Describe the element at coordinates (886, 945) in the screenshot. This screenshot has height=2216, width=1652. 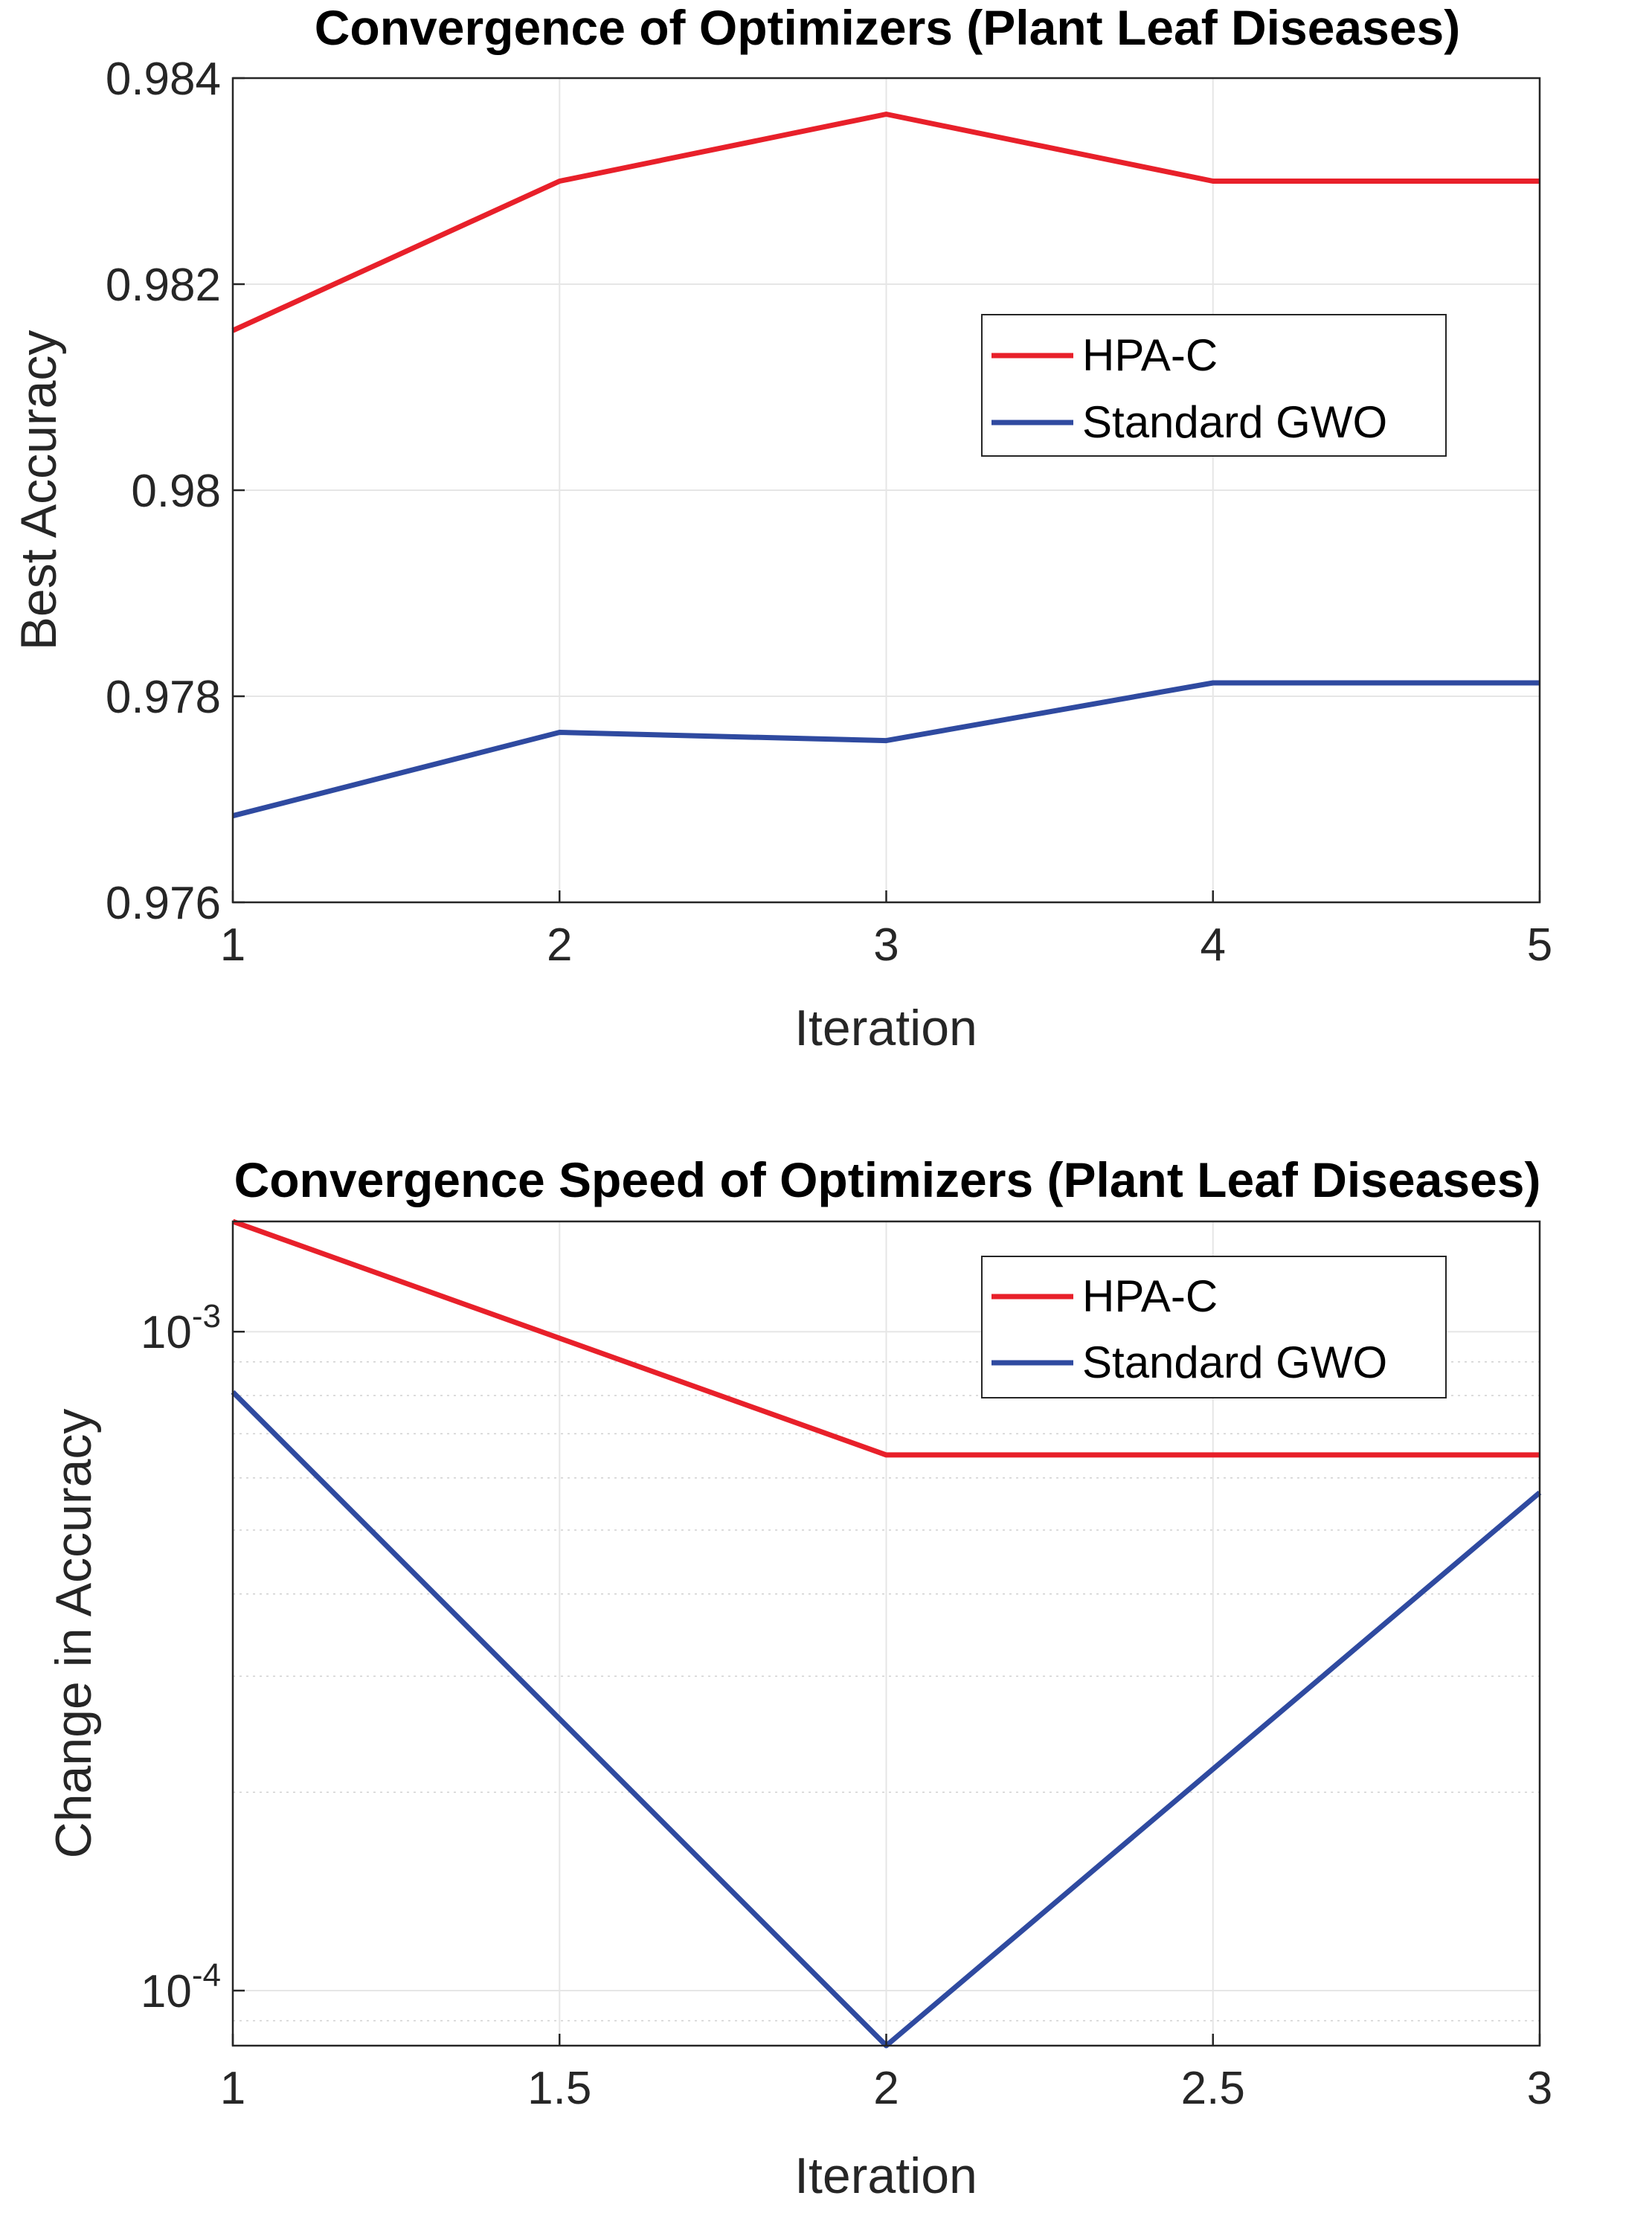
I see `c1-x-tick-label: 3` at that location.